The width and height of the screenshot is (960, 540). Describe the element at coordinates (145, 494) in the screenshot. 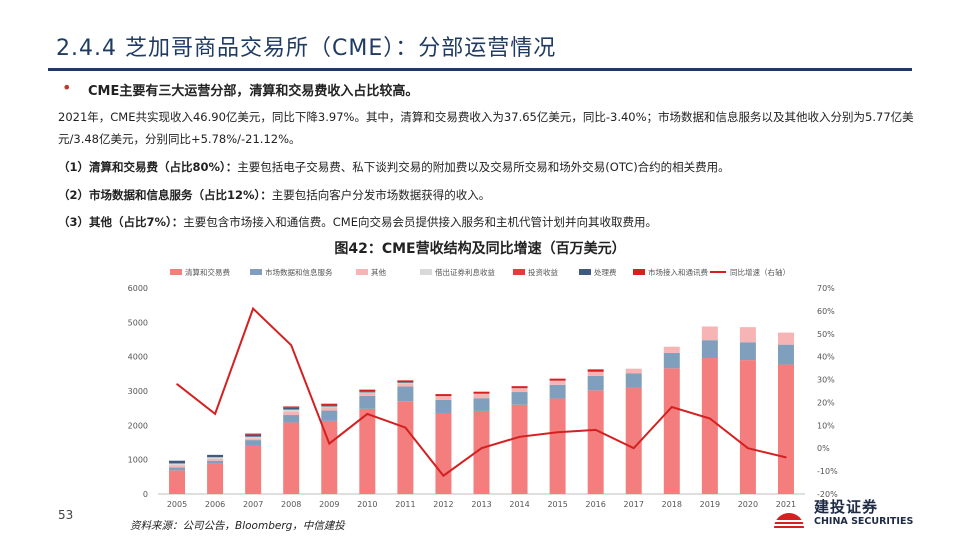

I see `y-left-tick-label: 0` at that location.